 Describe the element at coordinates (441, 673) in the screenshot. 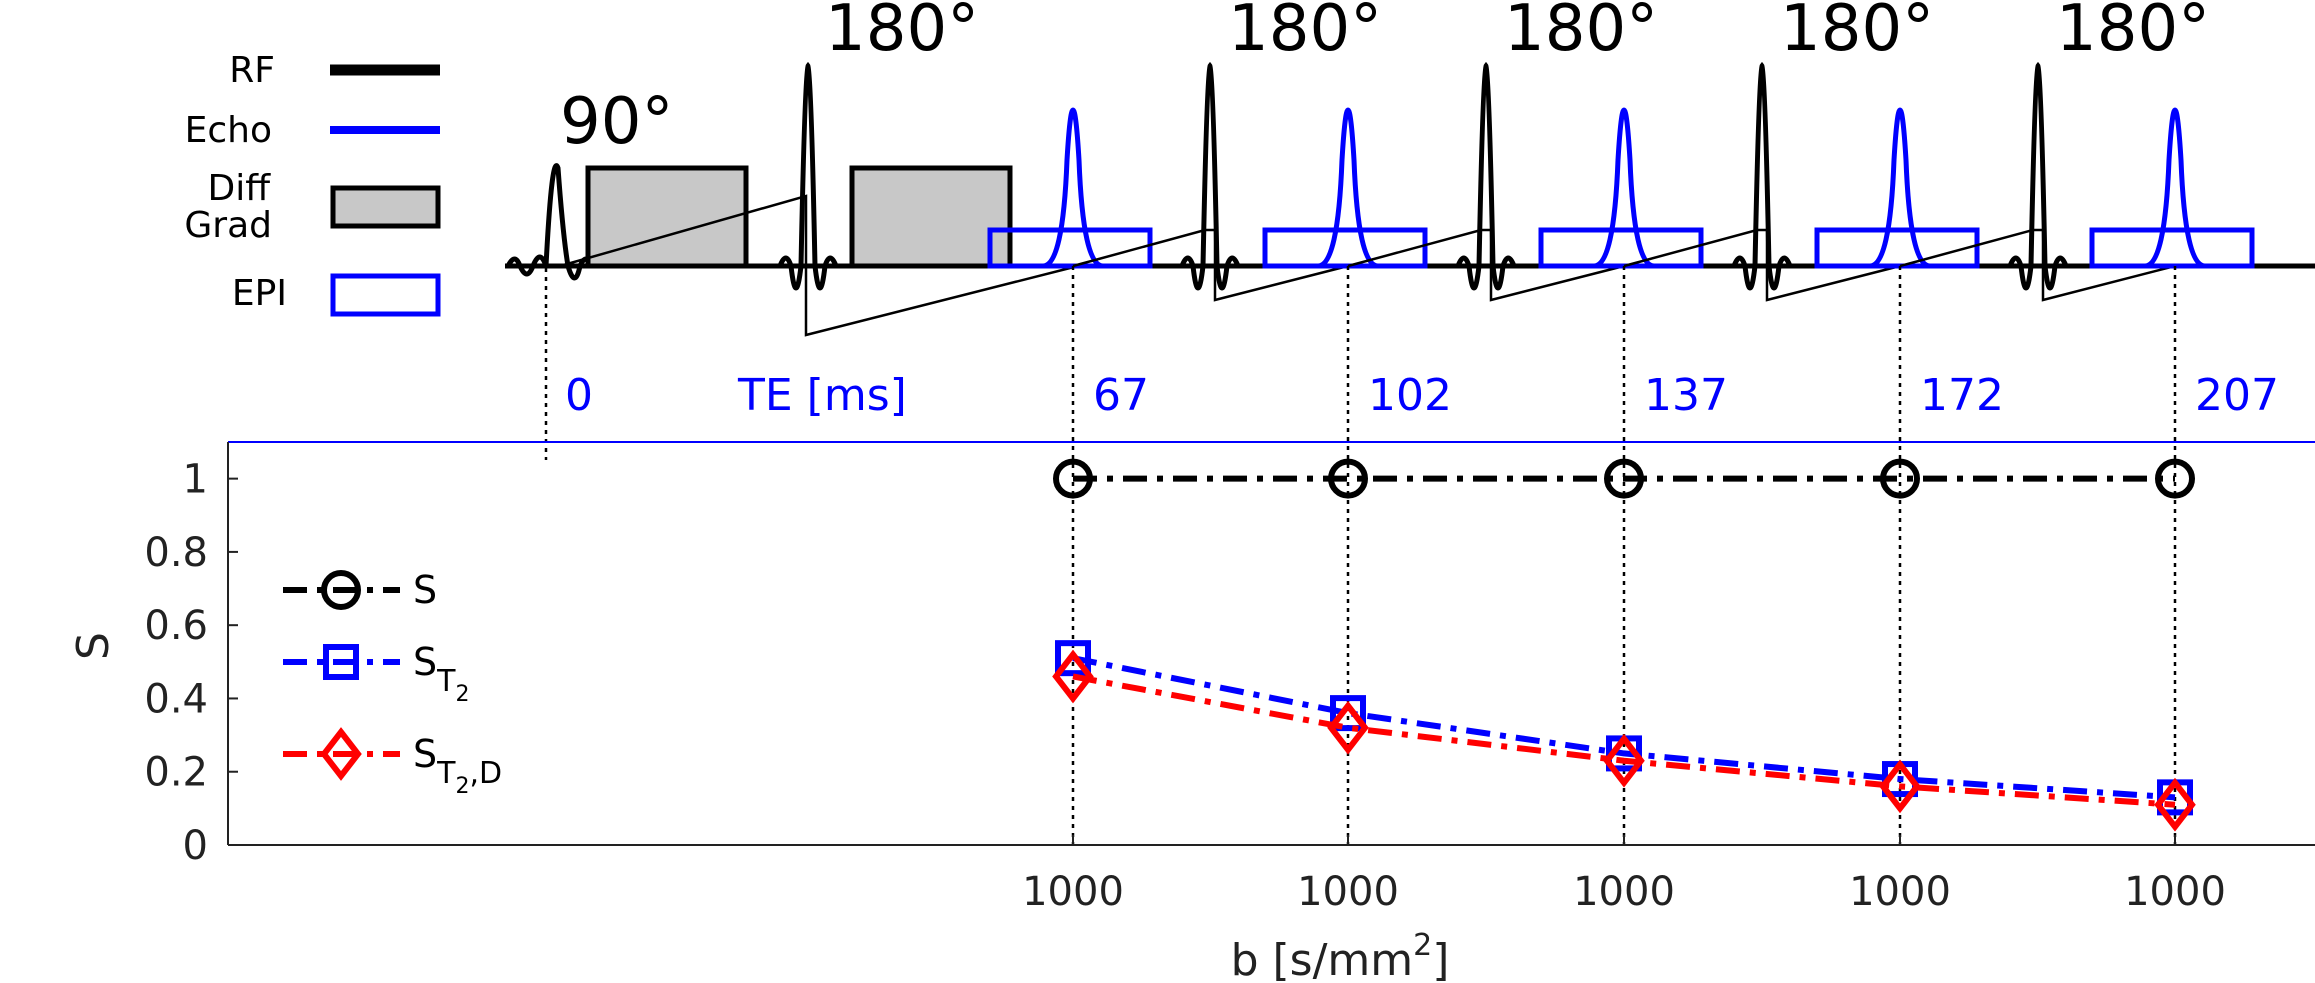

I see `legend-label-2: ST2` at that location.